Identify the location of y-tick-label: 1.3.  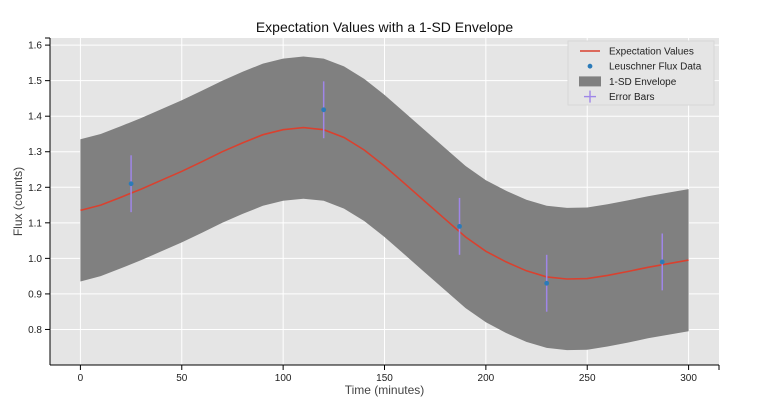
(35, 152).